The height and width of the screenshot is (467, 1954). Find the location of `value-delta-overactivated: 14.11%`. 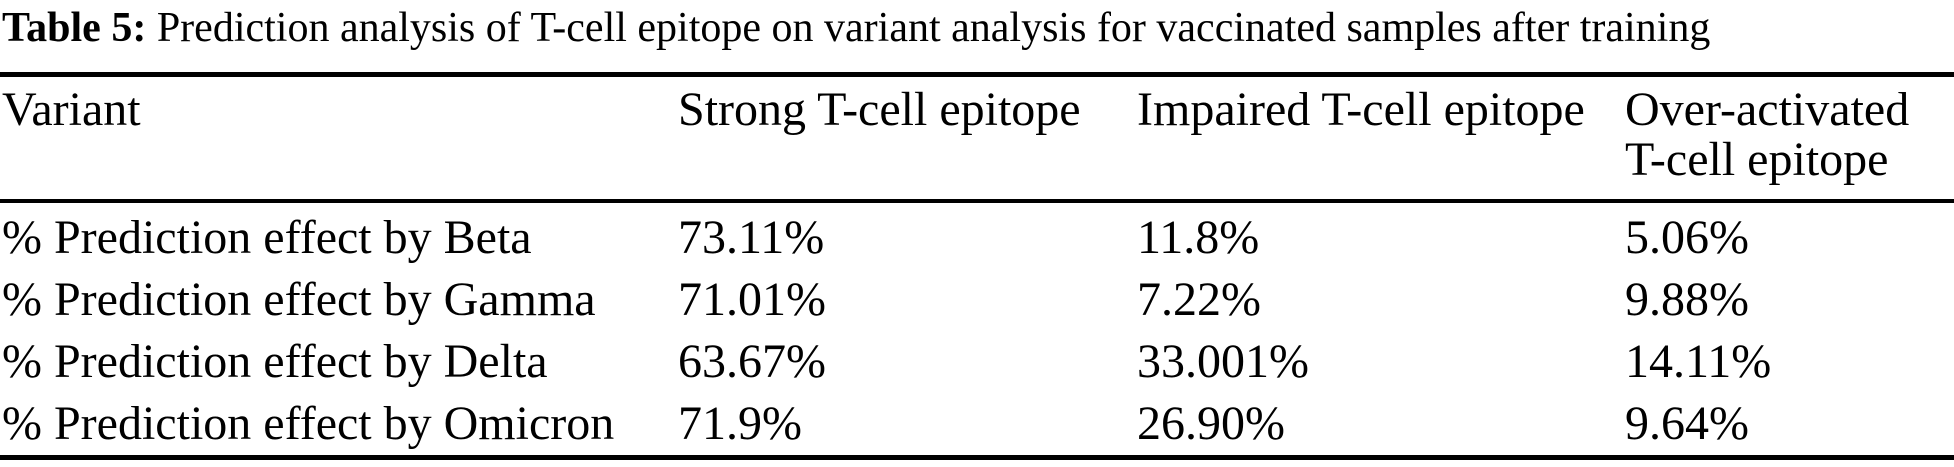

value-delta-overactivated: 14.11% is located at coordinates (1698, 361).